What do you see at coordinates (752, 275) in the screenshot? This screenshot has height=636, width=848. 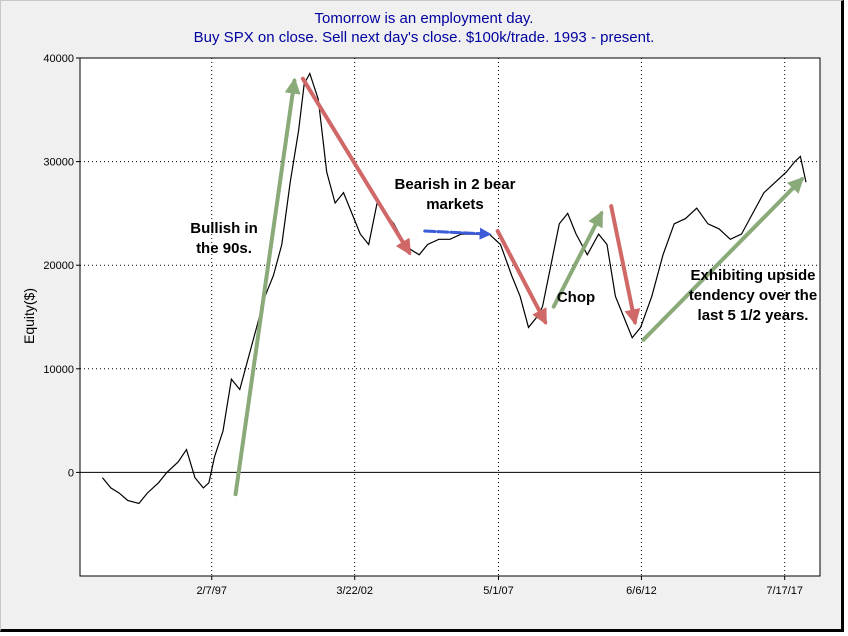 I see `annotation-line: Exhibiting upside` at bounding box center [752, 275].